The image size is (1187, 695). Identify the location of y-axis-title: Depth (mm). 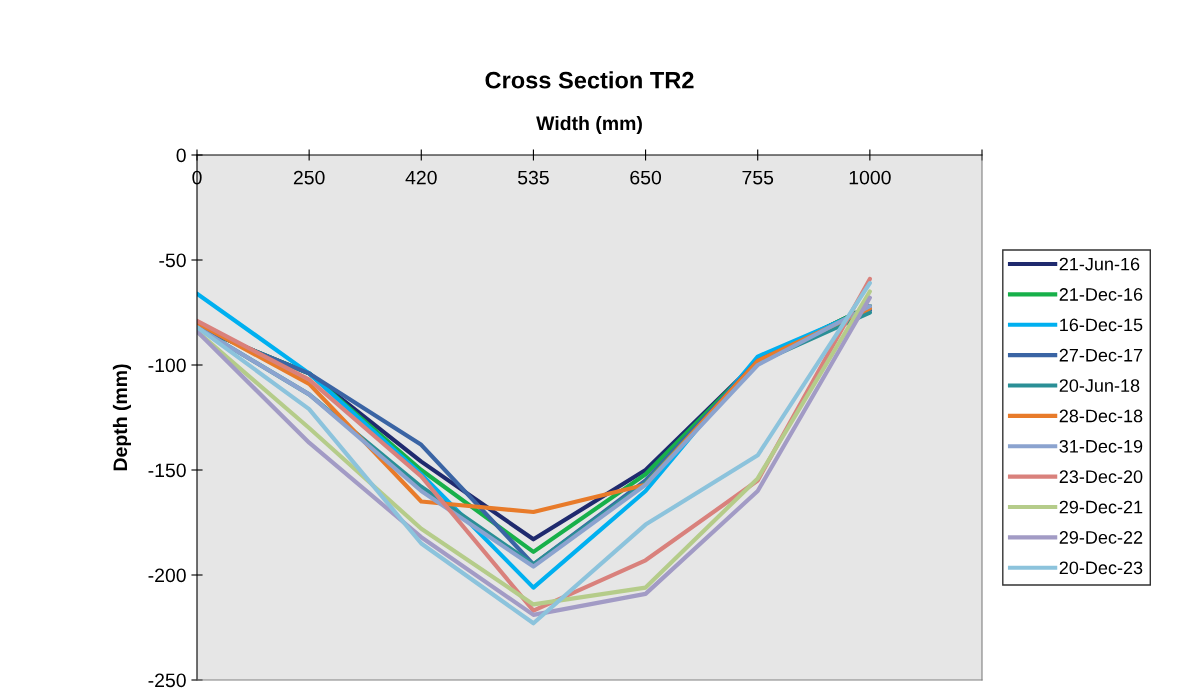
(121, 417).